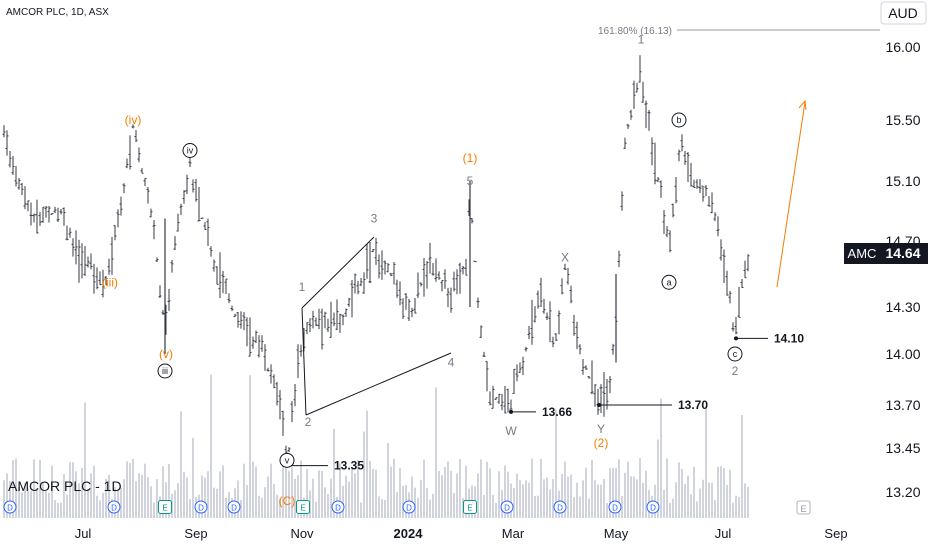 The height and width of the screenshot is (550, 932). Describe the element at coordinates (902, 47) in the screenshot. I see `y-tick-label: 16.00` at that location.